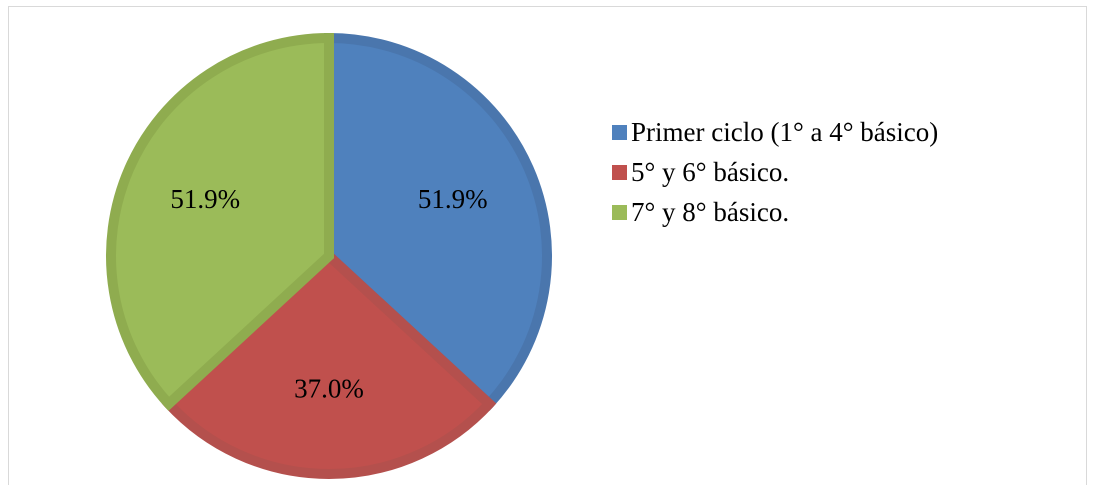  What do you see at coordinates (205, 199) in the screenshot?
I see `data-label-7-8-basico: 51.9%` at bounding box center [205, 199].